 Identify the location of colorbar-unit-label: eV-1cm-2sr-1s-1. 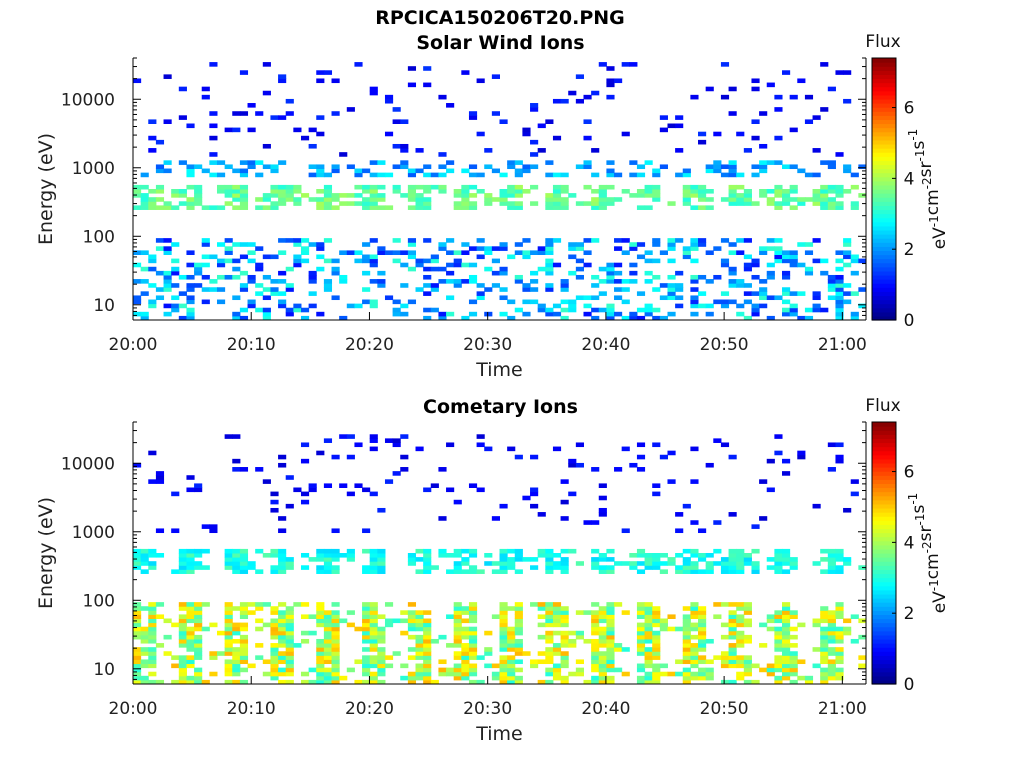
(928, 189).